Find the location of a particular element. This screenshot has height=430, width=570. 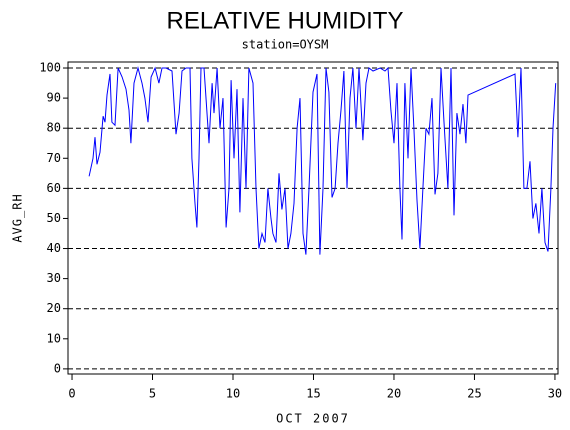

x-tick-label: 0 is located at coordinates (71, 394).